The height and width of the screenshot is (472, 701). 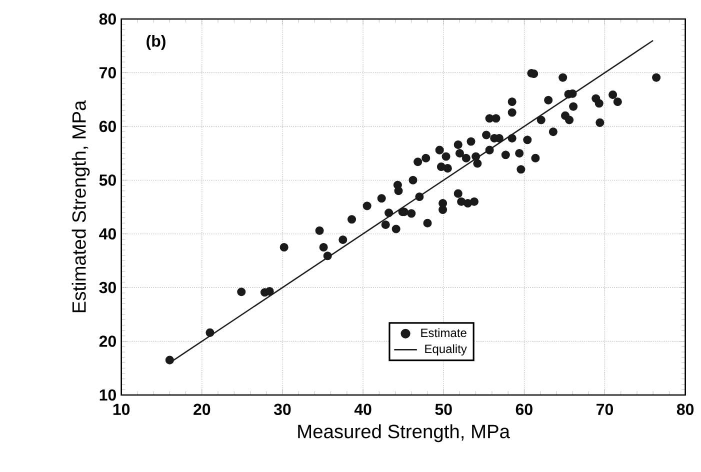 What do you see at coordinates (107, 19) in the screenshot?
I see `y-tick-label: 80` at bounding box center [107, 19].